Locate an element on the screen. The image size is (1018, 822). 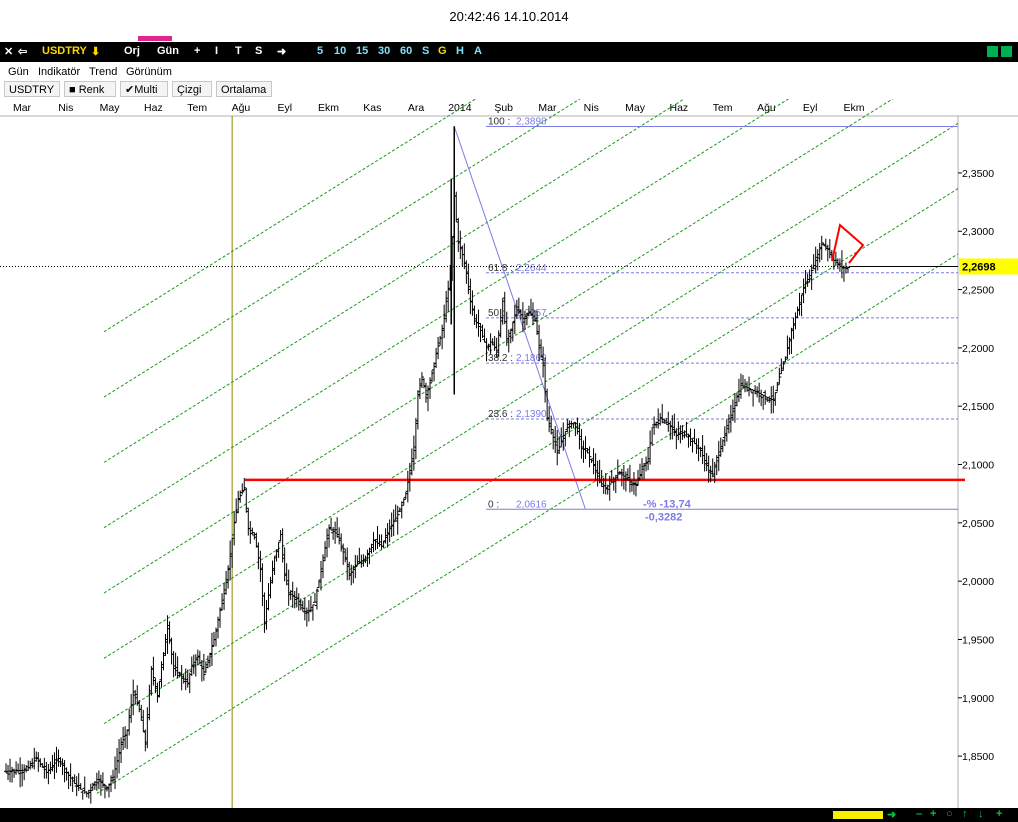
tab-symbol-label: USDTRY is located at coordinates (32, 90).